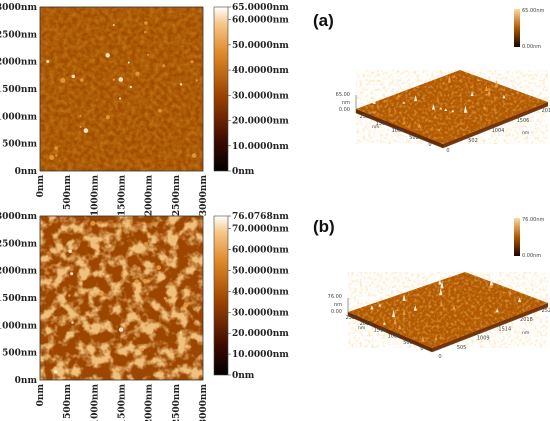  I want to click on x3d-tick-label: 2010, so click(546, 111).